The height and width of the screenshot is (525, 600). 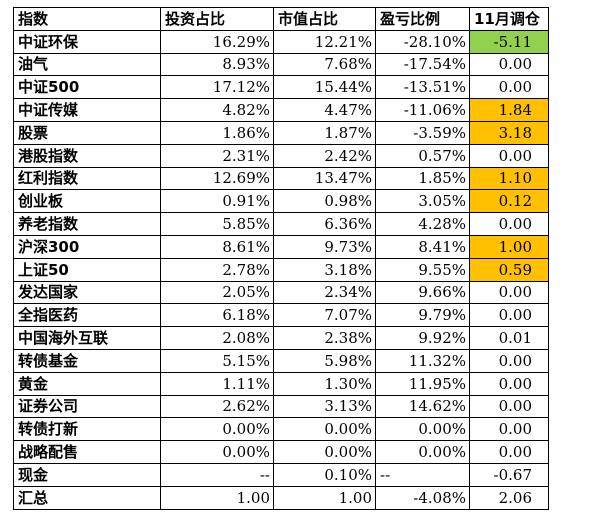 I want to click on index-name-cell: 中国海外互联, so click(x=87, y=338).